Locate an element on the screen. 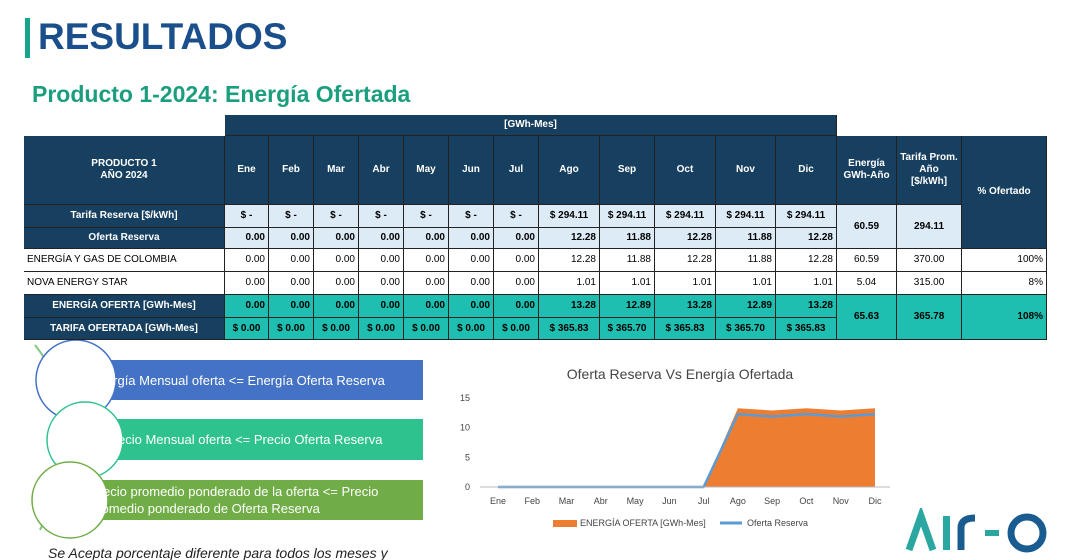 This screenshot has width=1068, height=560. percent-cell: 100% is located at coordinates (1004, 260).